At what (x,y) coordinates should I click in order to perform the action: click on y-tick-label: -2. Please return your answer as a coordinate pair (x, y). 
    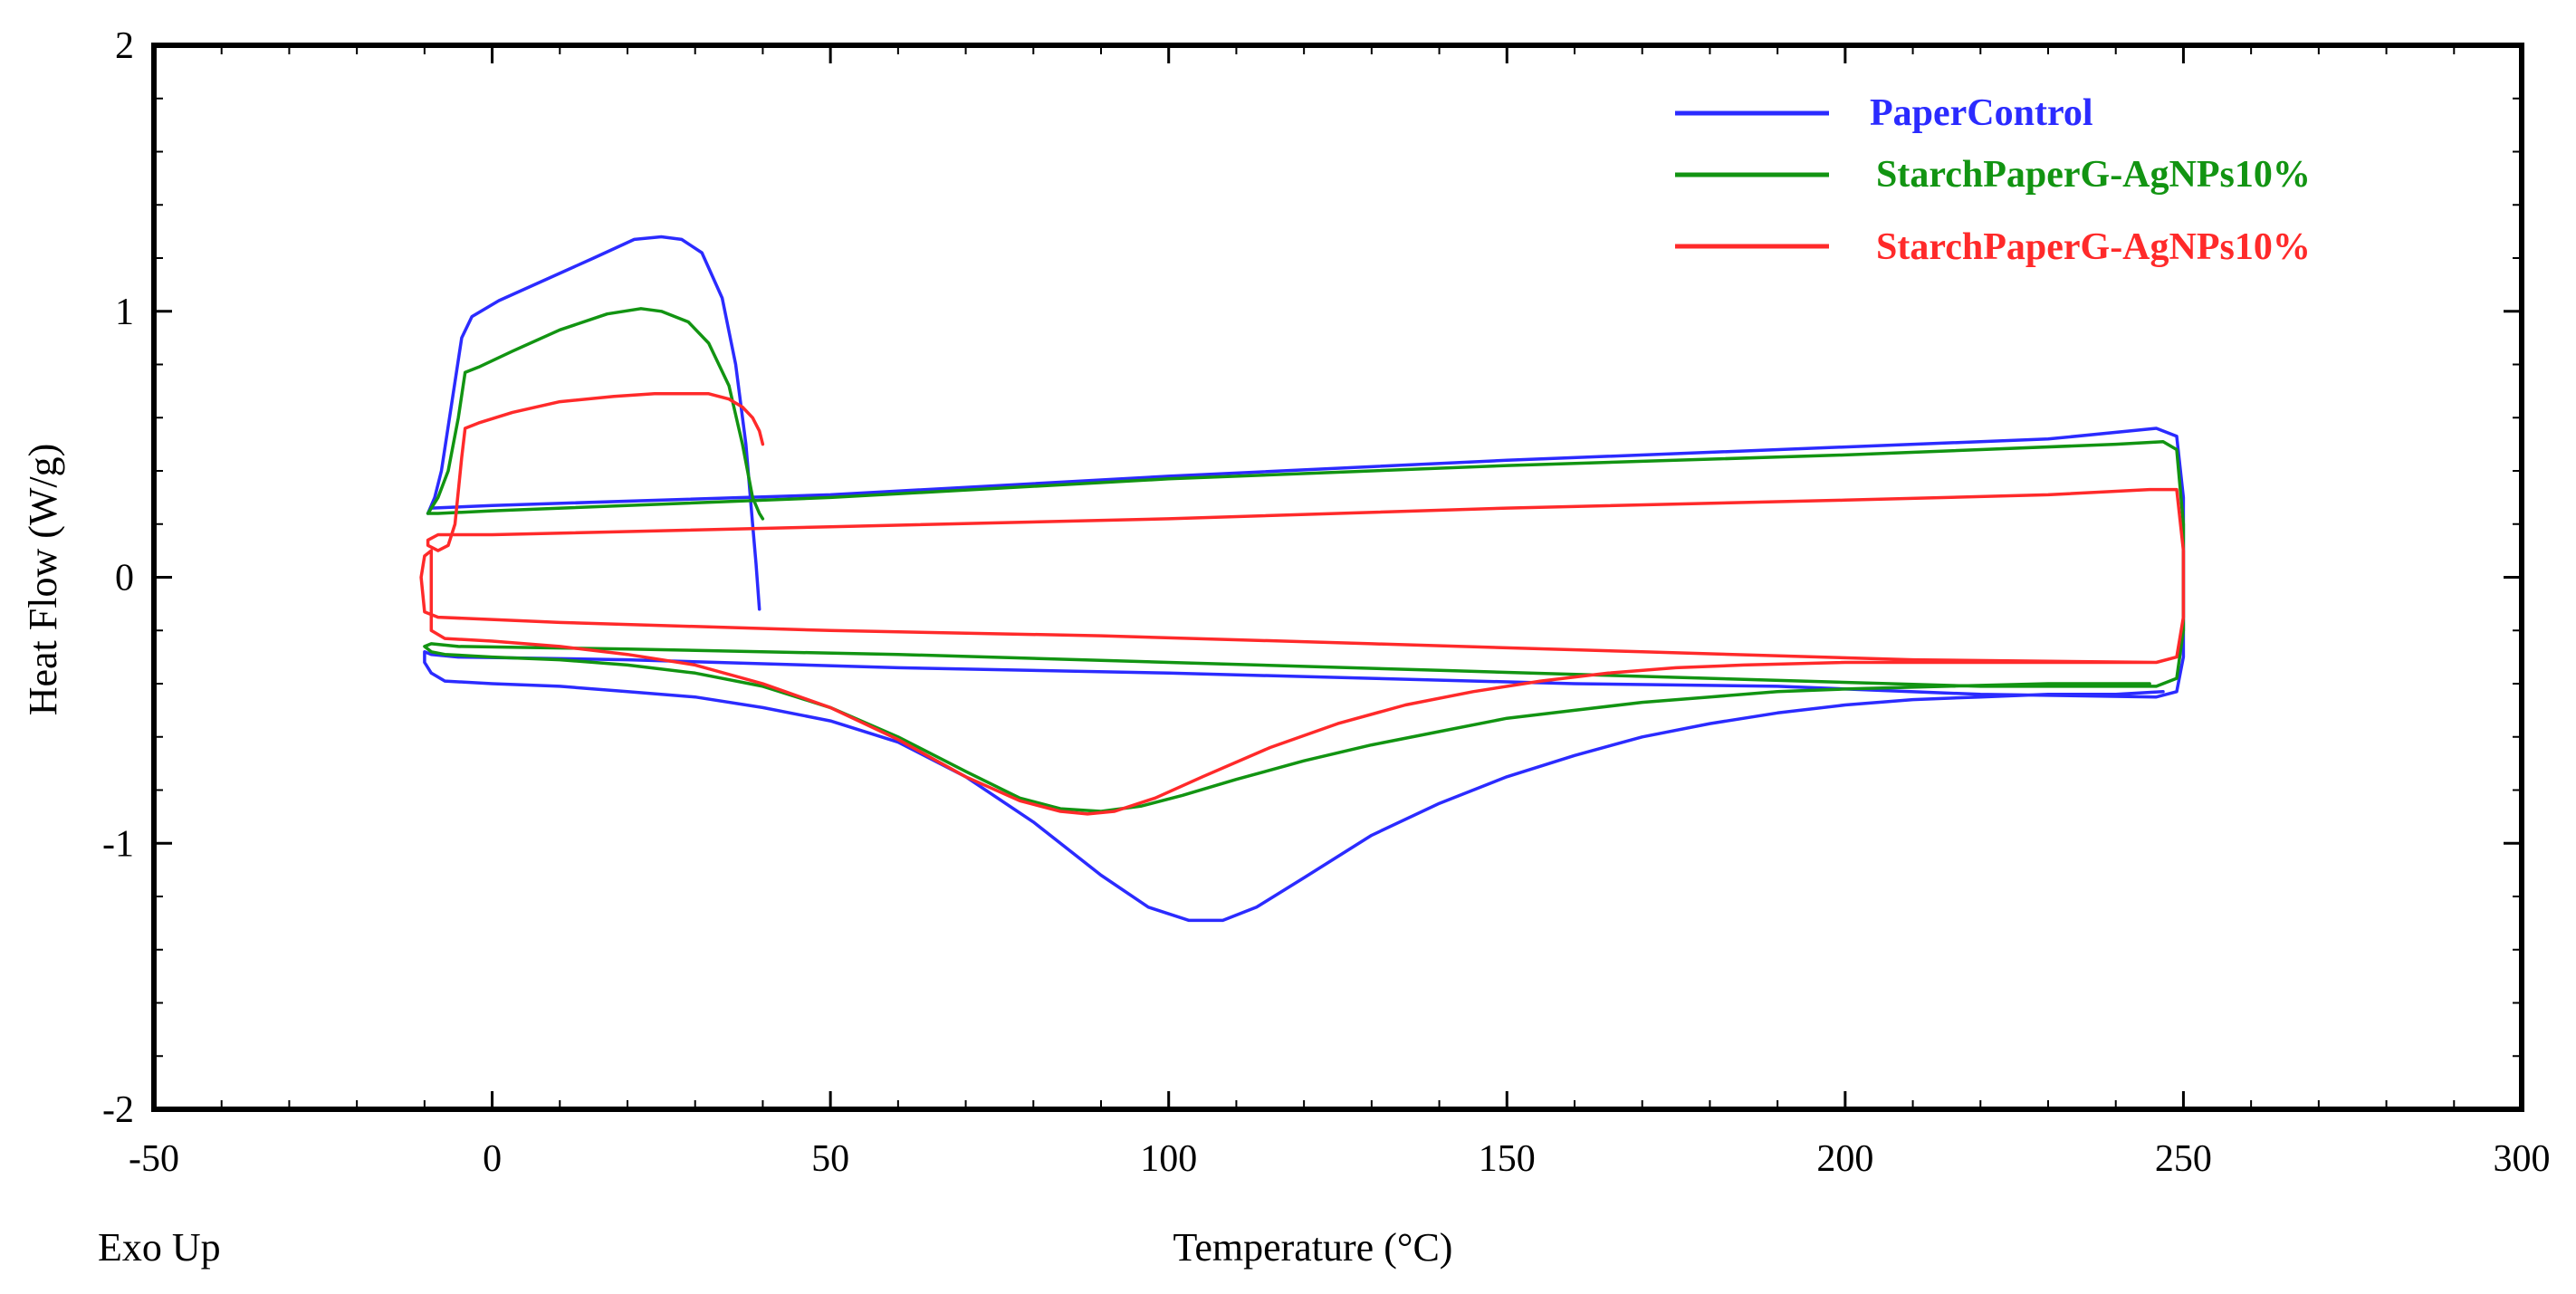
    Looking at the image, I should click on (118, 1110).